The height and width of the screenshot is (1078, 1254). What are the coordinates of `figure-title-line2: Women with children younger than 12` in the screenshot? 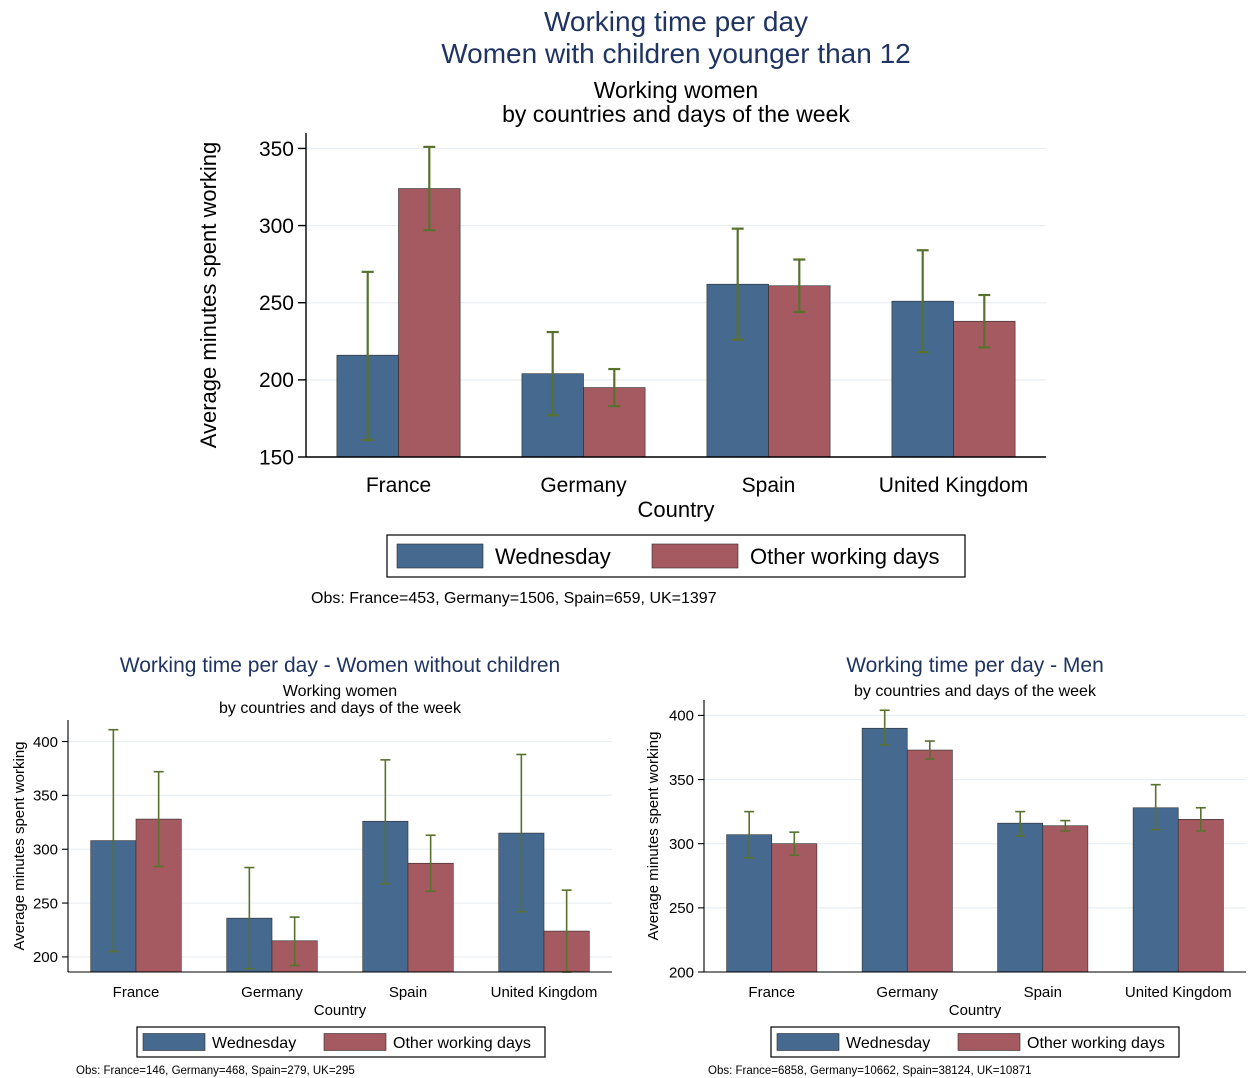 It's located at (676, 53).